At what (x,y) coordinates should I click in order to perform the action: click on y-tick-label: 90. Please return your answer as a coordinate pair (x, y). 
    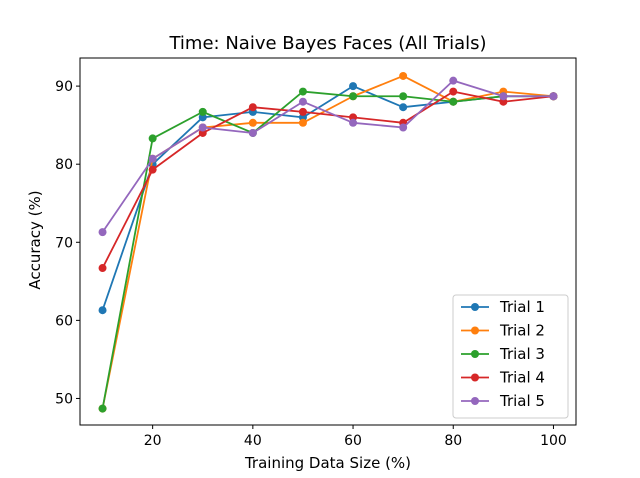
    Looking at the image, I should click on (64, 87).